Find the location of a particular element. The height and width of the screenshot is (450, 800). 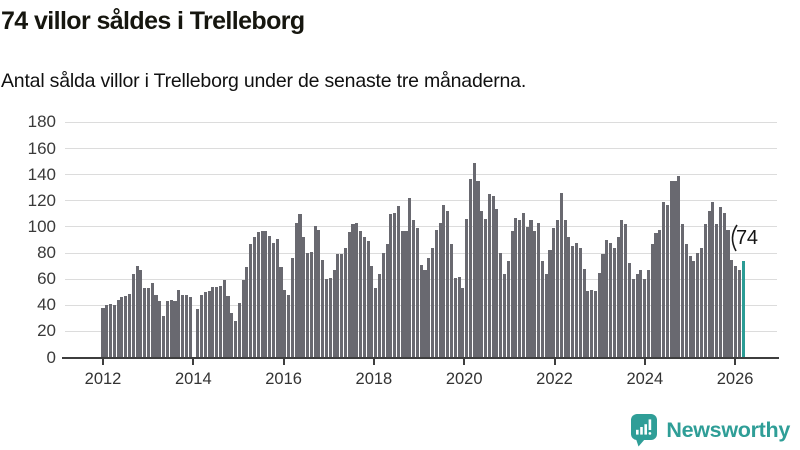

page-title: 74 villor såldes i Trelleborg is located at coordinates (153, 21).